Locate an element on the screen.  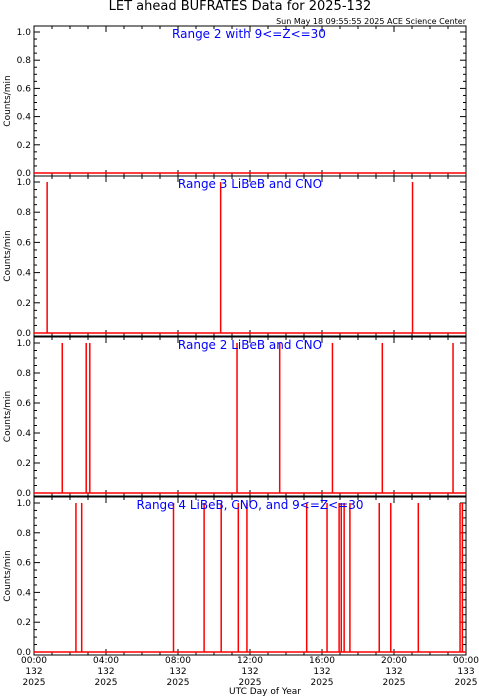
x-tick-time: 20:00 is located at coordinates (394, 661).